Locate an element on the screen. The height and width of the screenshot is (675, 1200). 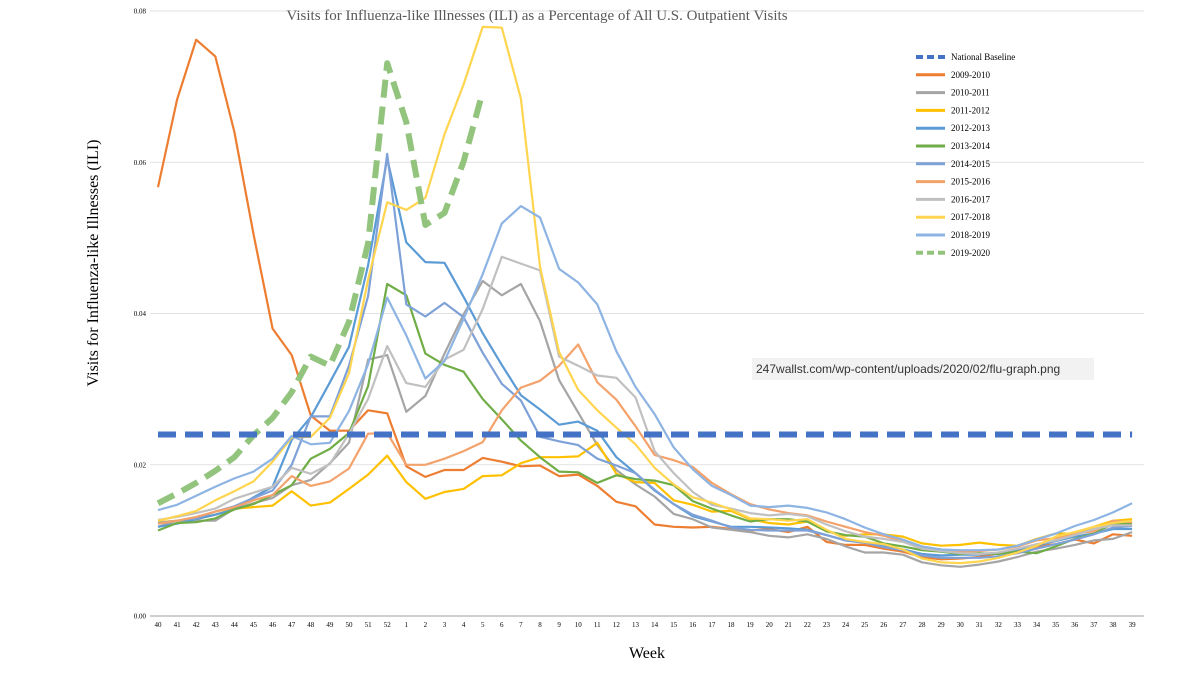
legend-label-2013-2014: 2013-2014 is located at coordinates (970, 146).